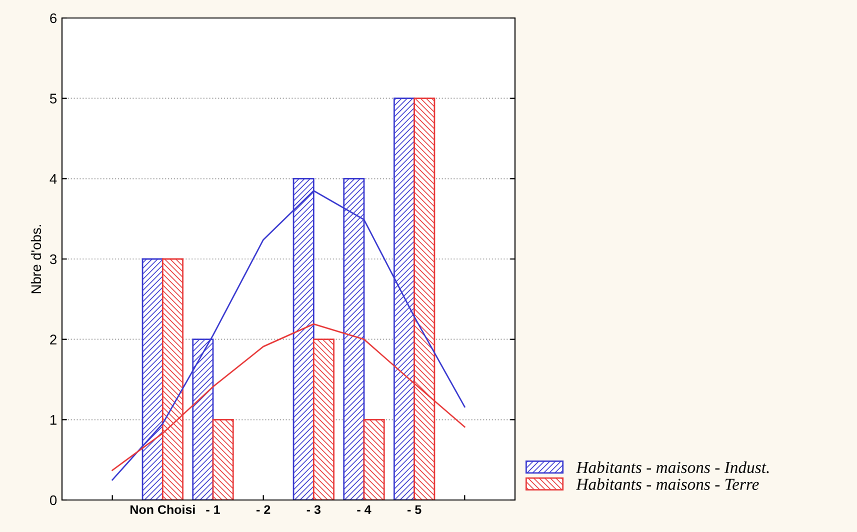 This screenshot has width=857, height=532. I want to click on y-tick-label: 4, so click(53, 179).